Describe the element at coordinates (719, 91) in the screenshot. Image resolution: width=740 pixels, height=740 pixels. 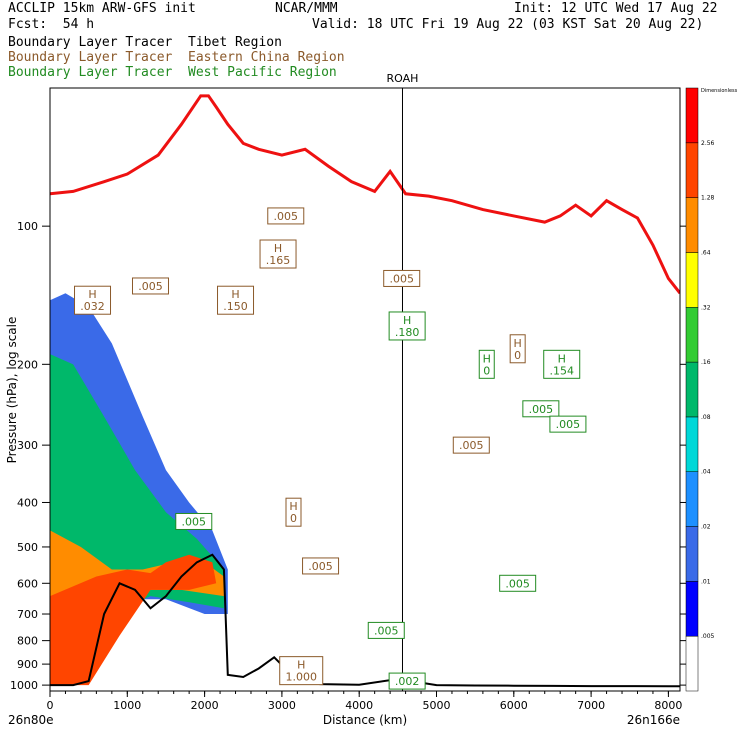
I see `colorbar-title: Dimensionless` at that location.